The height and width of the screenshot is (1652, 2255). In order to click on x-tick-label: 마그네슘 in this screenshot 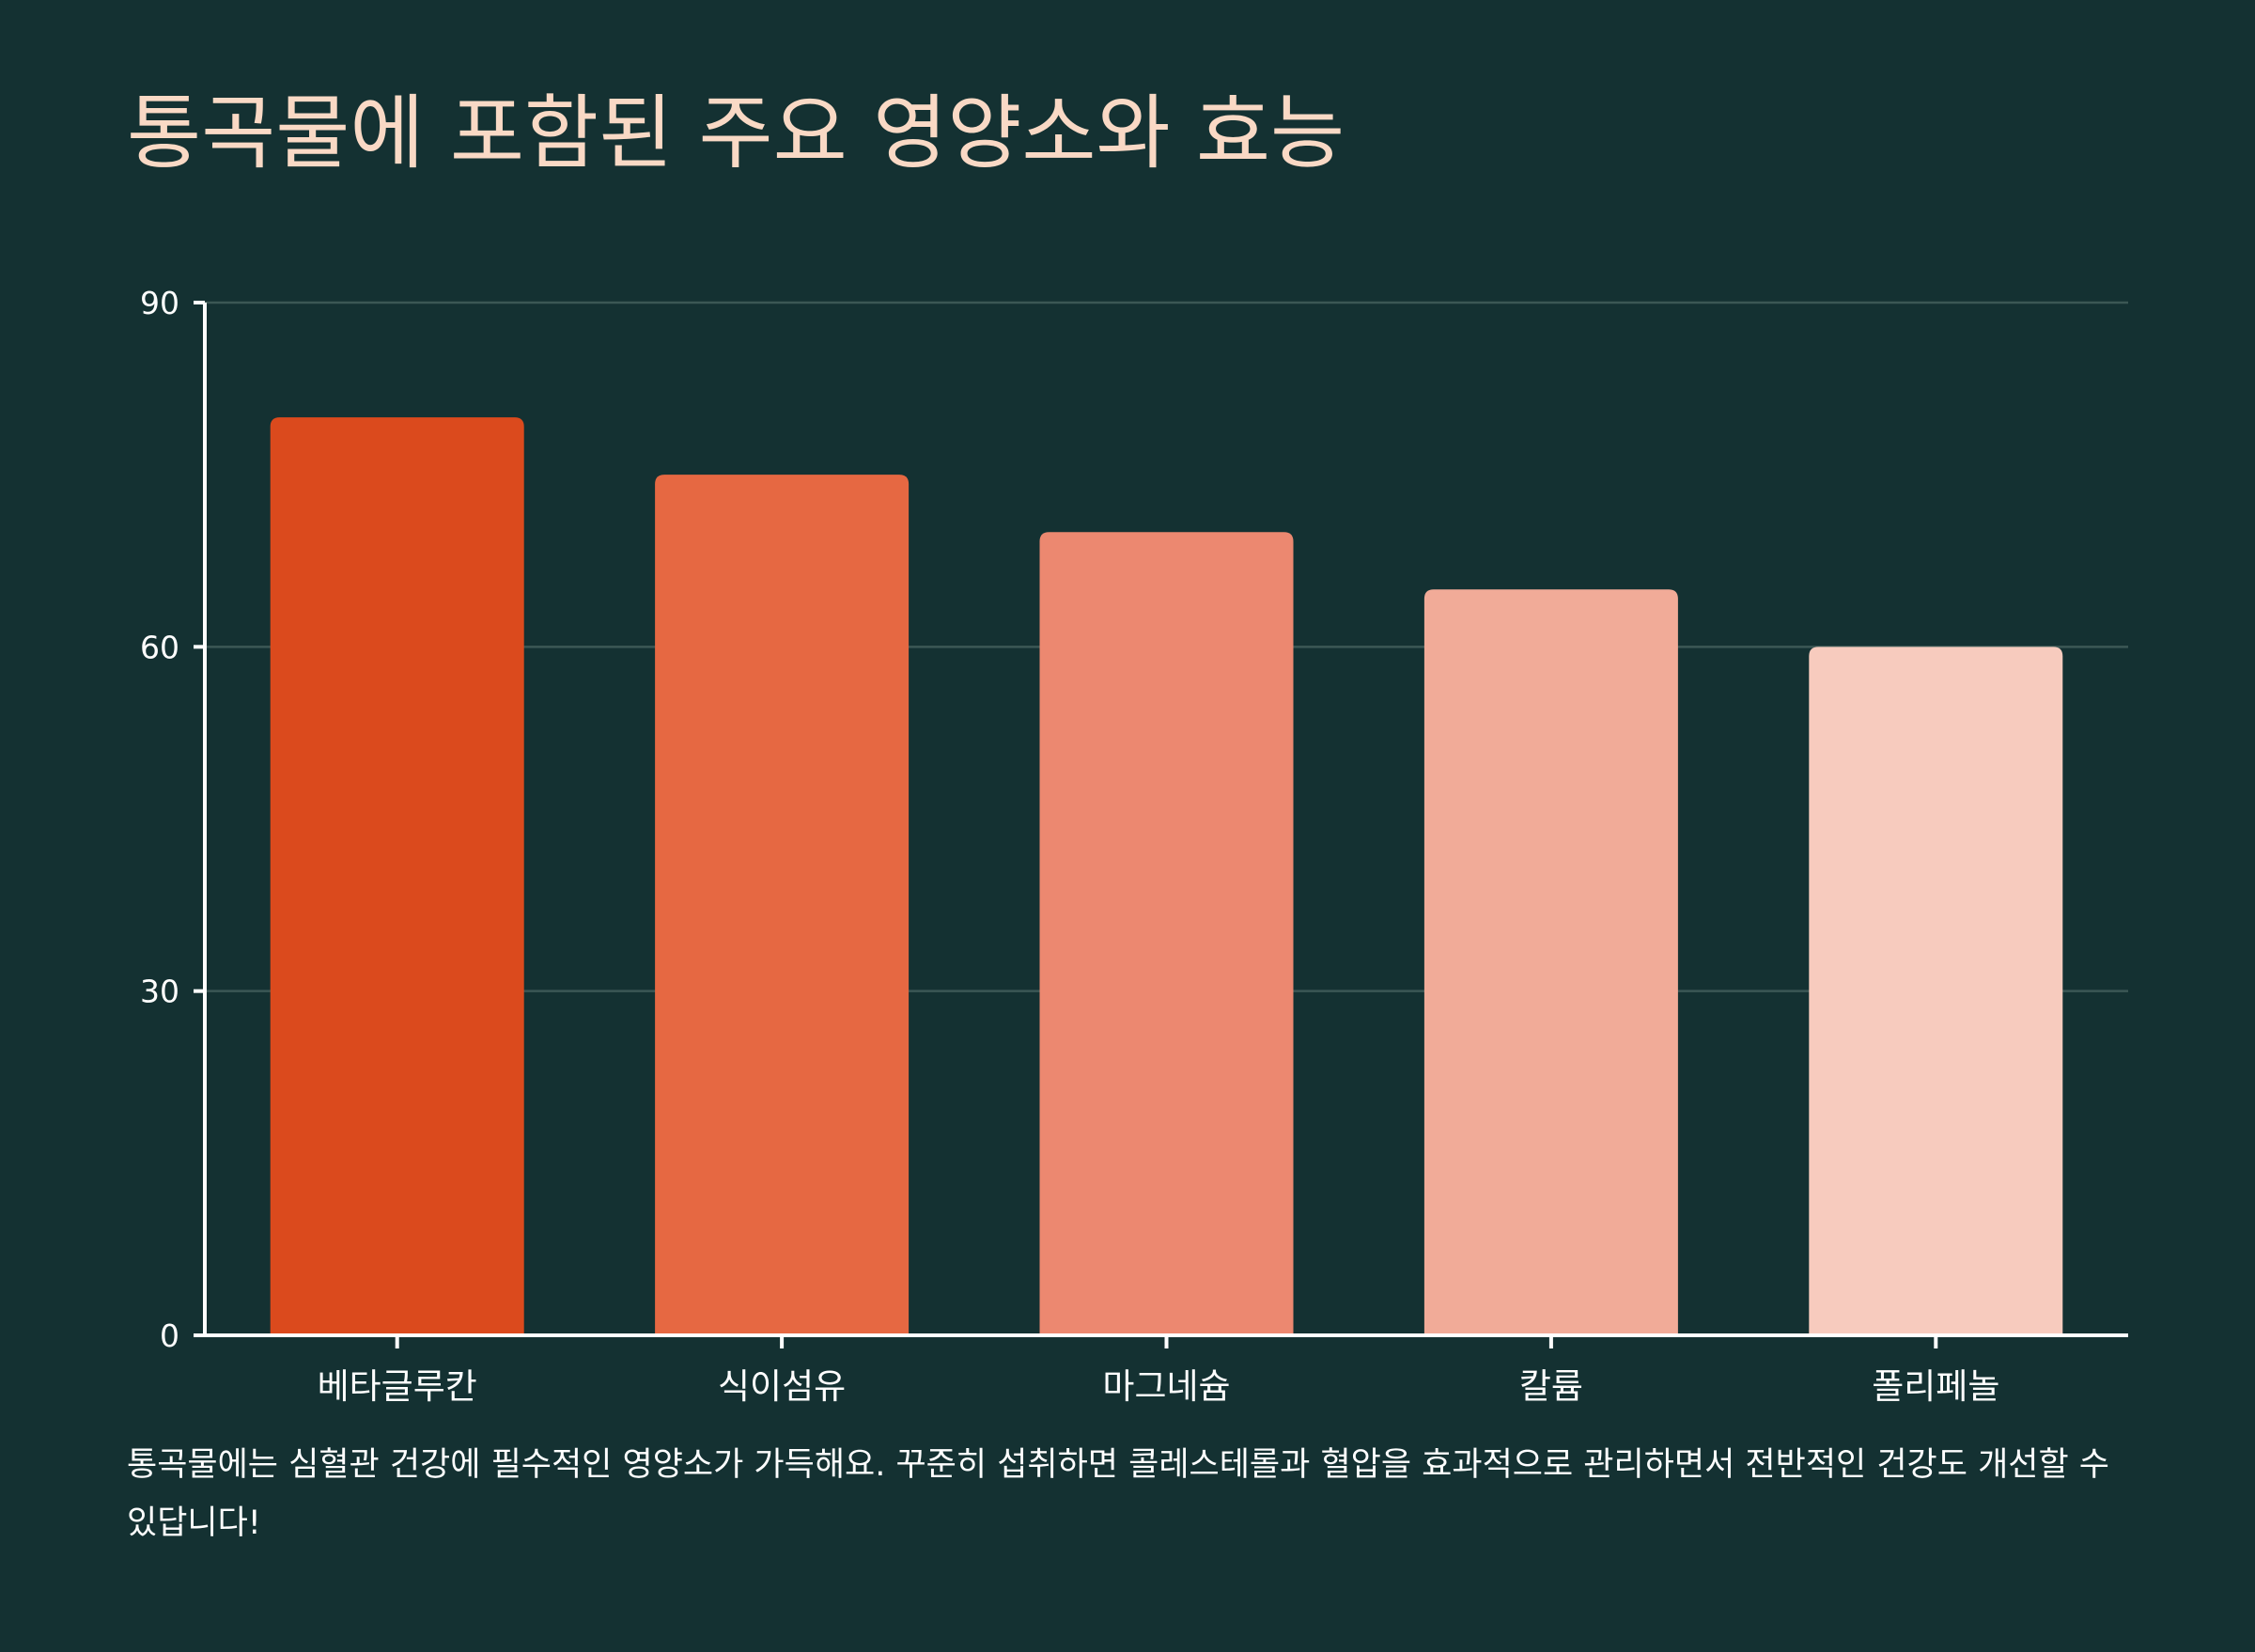, I will do `click(1166, 1386)`.